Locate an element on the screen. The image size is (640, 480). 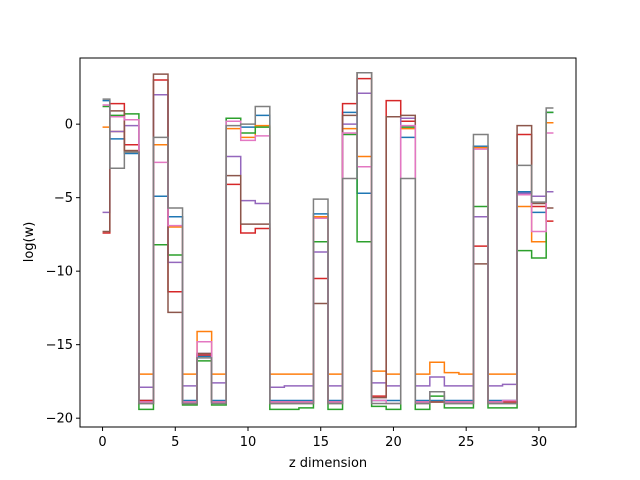
y-axis-label: log(w) is located at coordinates (29, 242).